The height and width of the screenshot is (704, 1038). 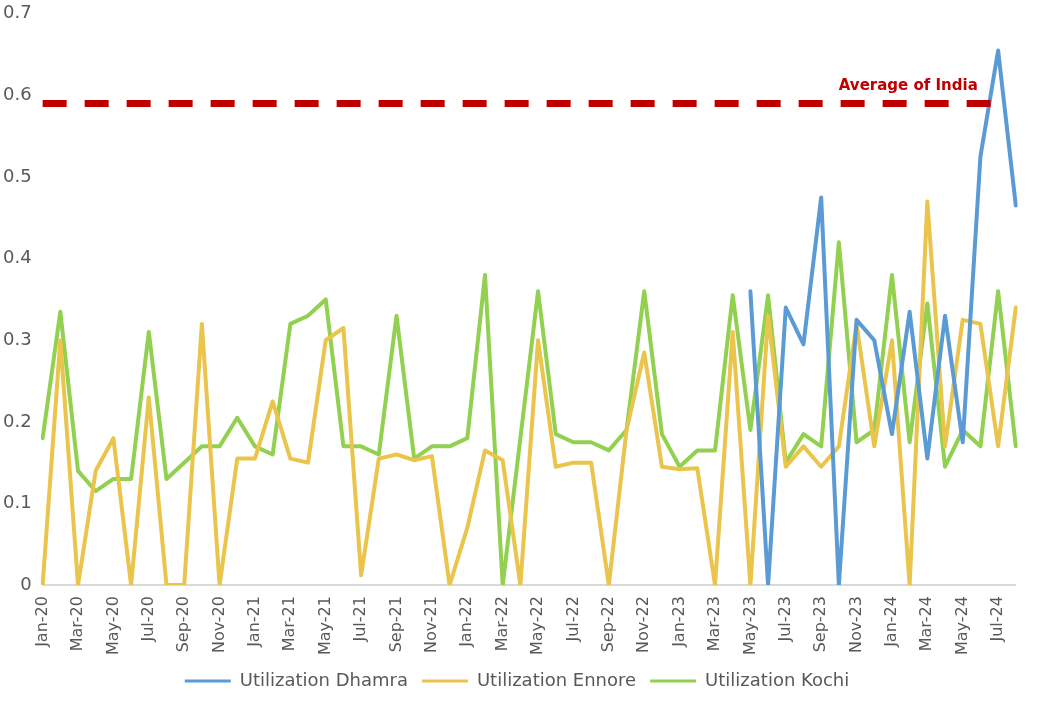 I want to click on x-tick-label: Sep-21, so click(x=395, y=624).